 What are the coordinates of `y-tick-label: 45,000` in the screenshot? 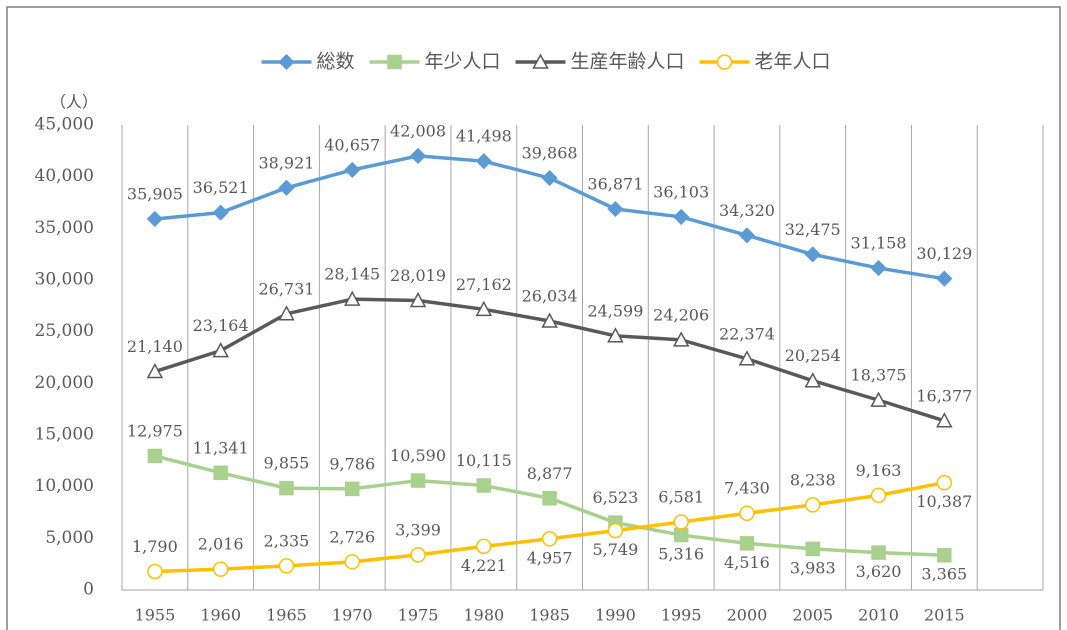 It's located at (64, 125).